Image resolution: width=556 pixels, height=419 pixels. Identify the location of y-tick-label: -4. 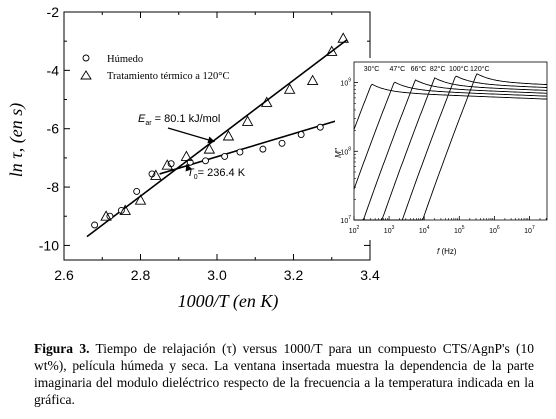
(53, 70).